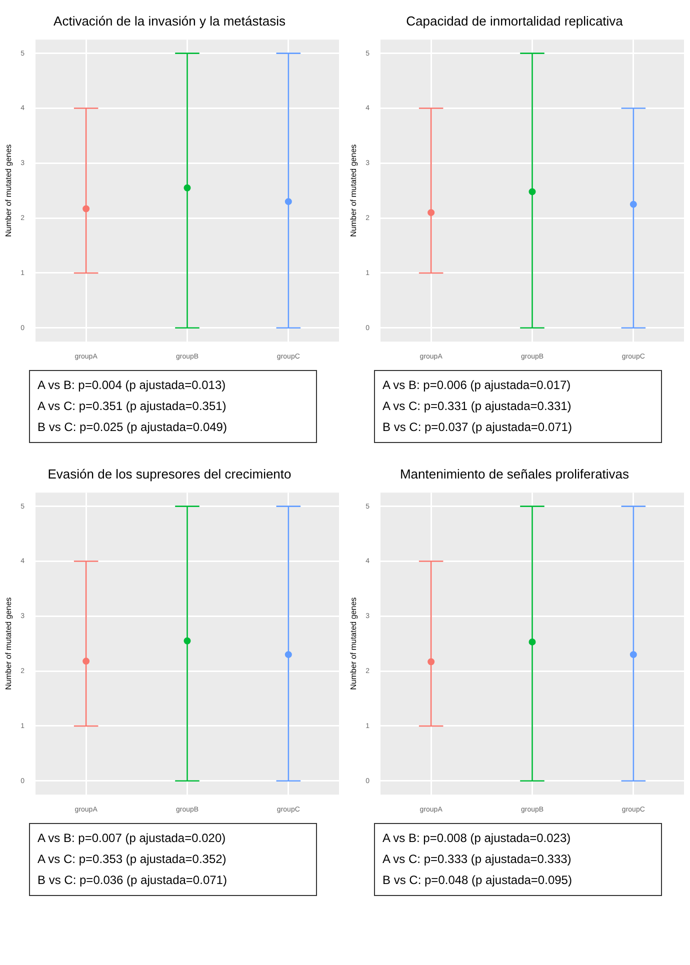  What do you see at coordinates (133, 880) in the screenshot?
I see `text: B vs C: p=0.036 (p ajustada=0.071)` at bounding box center [133, 880].